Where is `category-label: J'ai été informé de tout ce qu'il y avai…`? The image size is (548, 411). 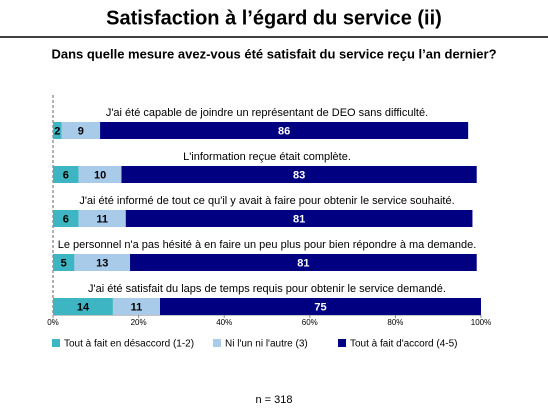
category-label: J'ai été informé de tout ce qu'il y avai… is located at coordinates (266, 201).